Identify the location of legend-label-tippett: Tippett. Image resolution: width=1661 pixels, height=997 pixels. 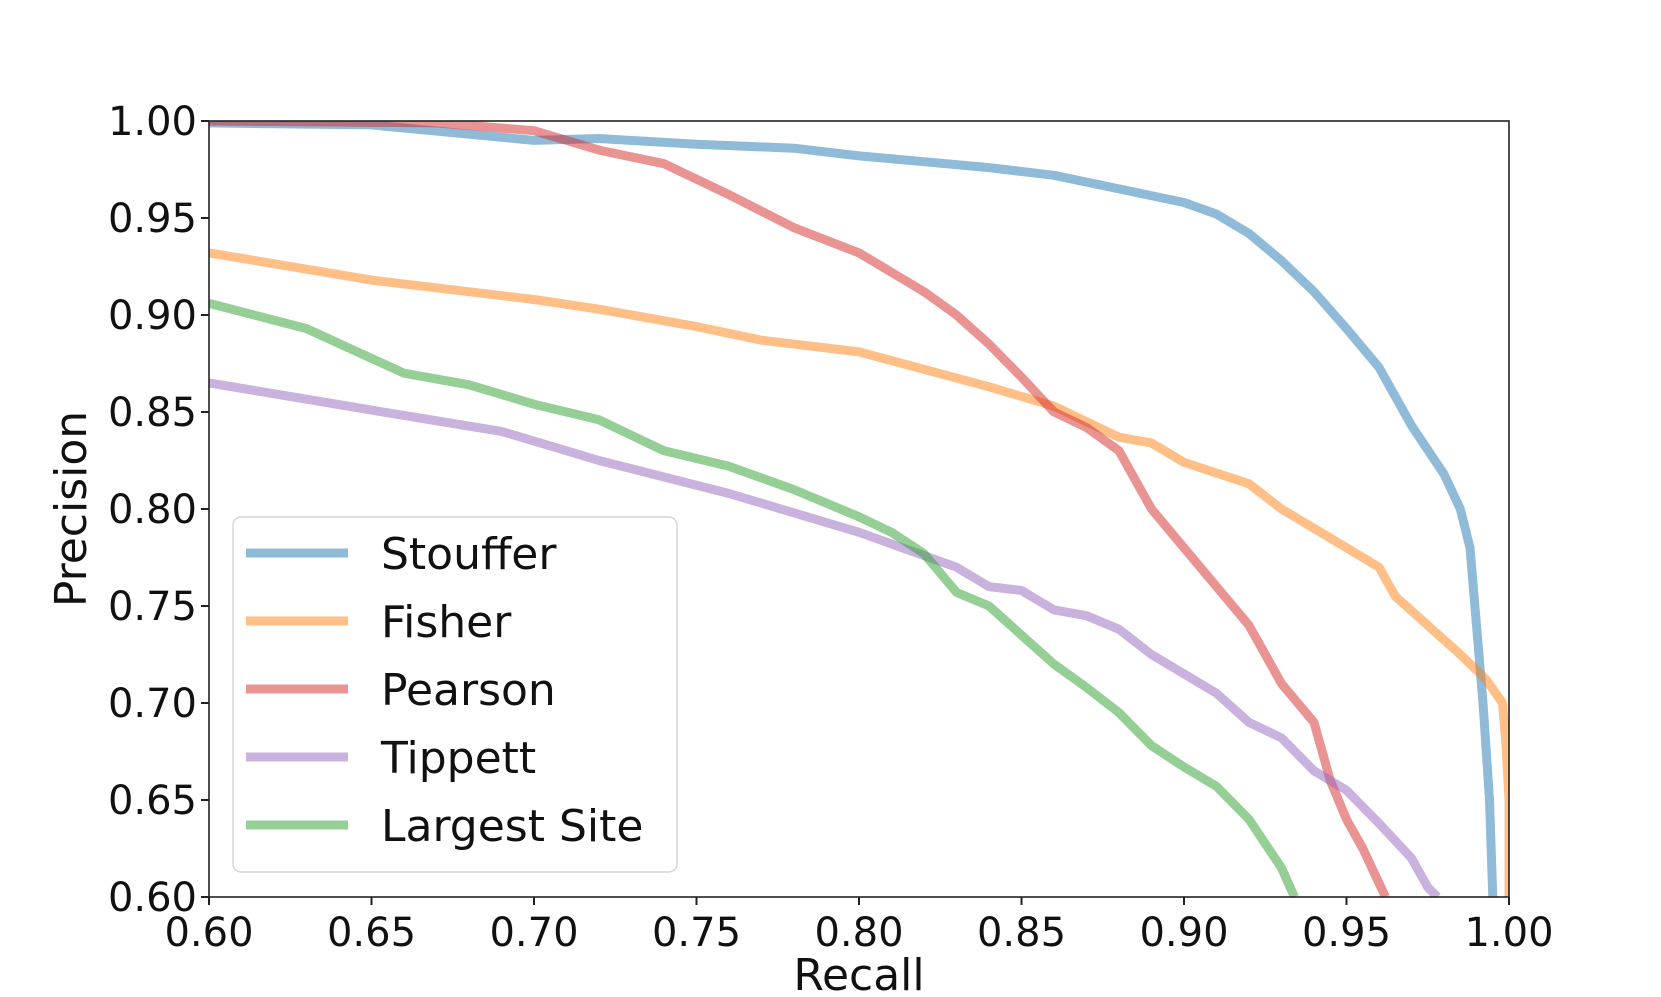
(458, 758).